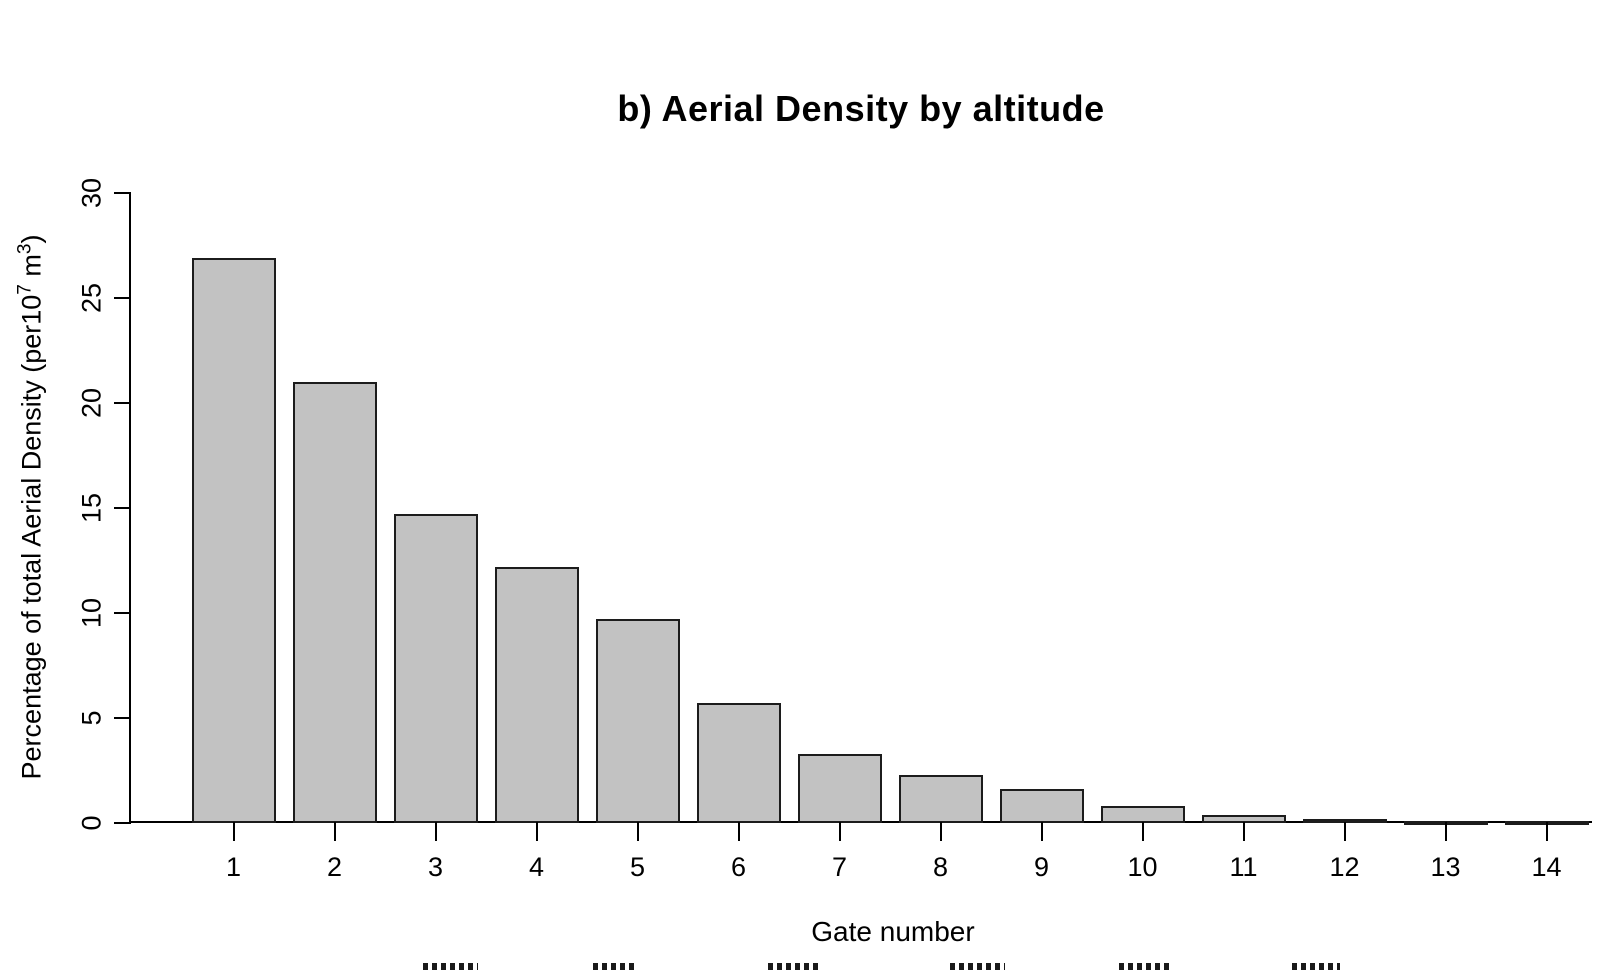 Image resolution: width=1600 pixels, height=971 pixels. I want to click on chart-title: b) Aerial Density by altitude, so click(861, 108).